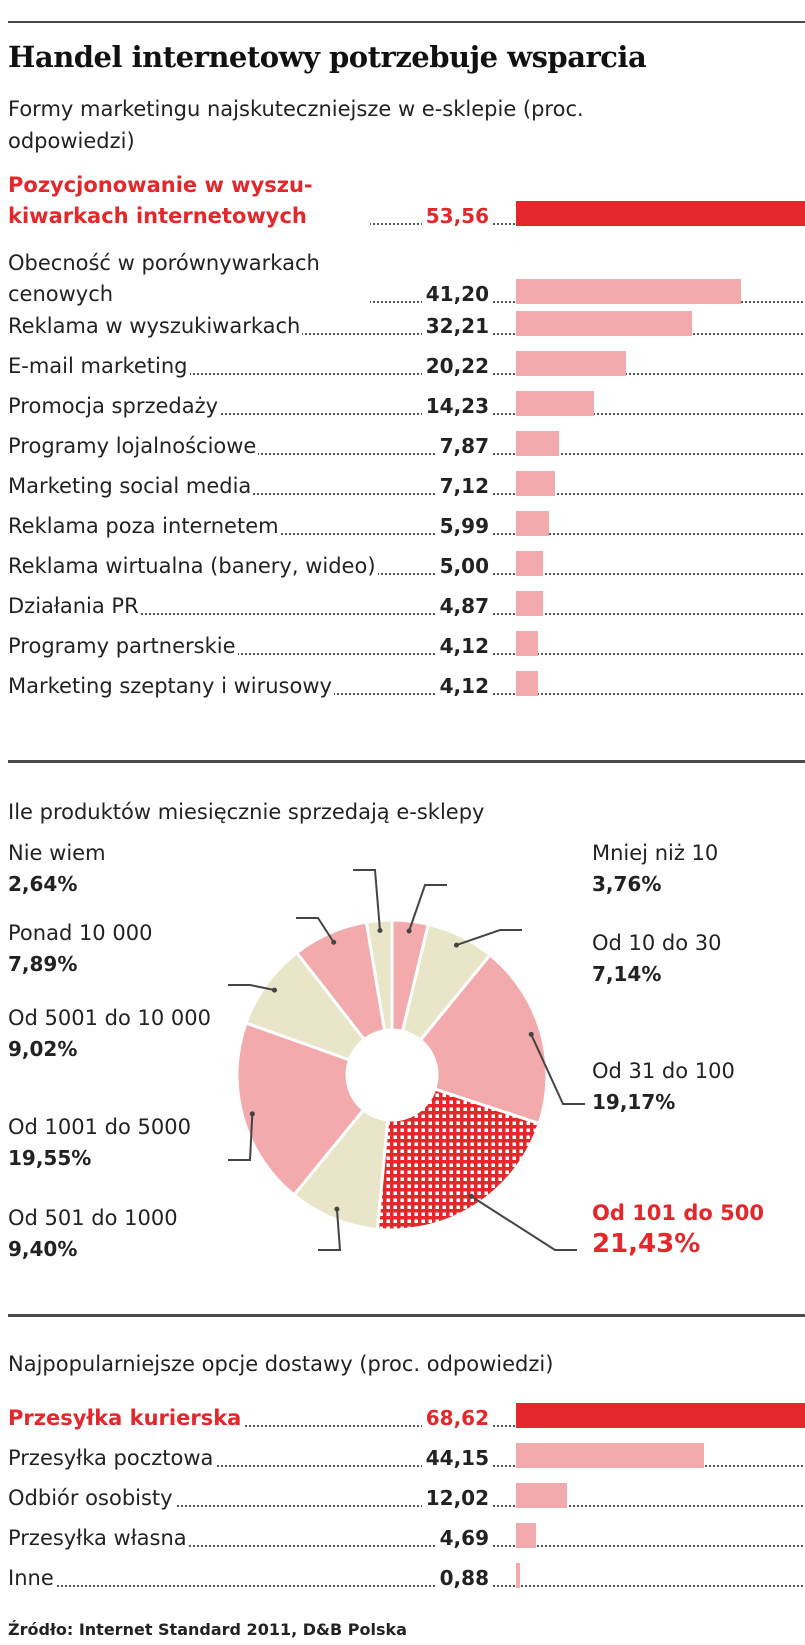  What do you see at coordinates (57, 869) in the screenshot?
I see `donut-slice-label: Nie wiem 2,64%` at bounding box center [57, 869].